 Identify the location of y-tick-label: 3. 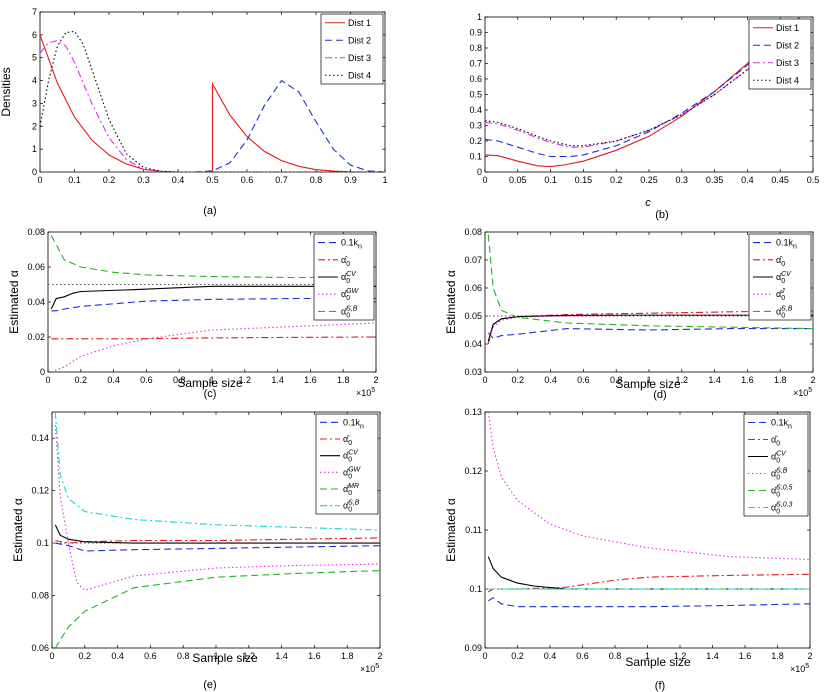
(34, 103).